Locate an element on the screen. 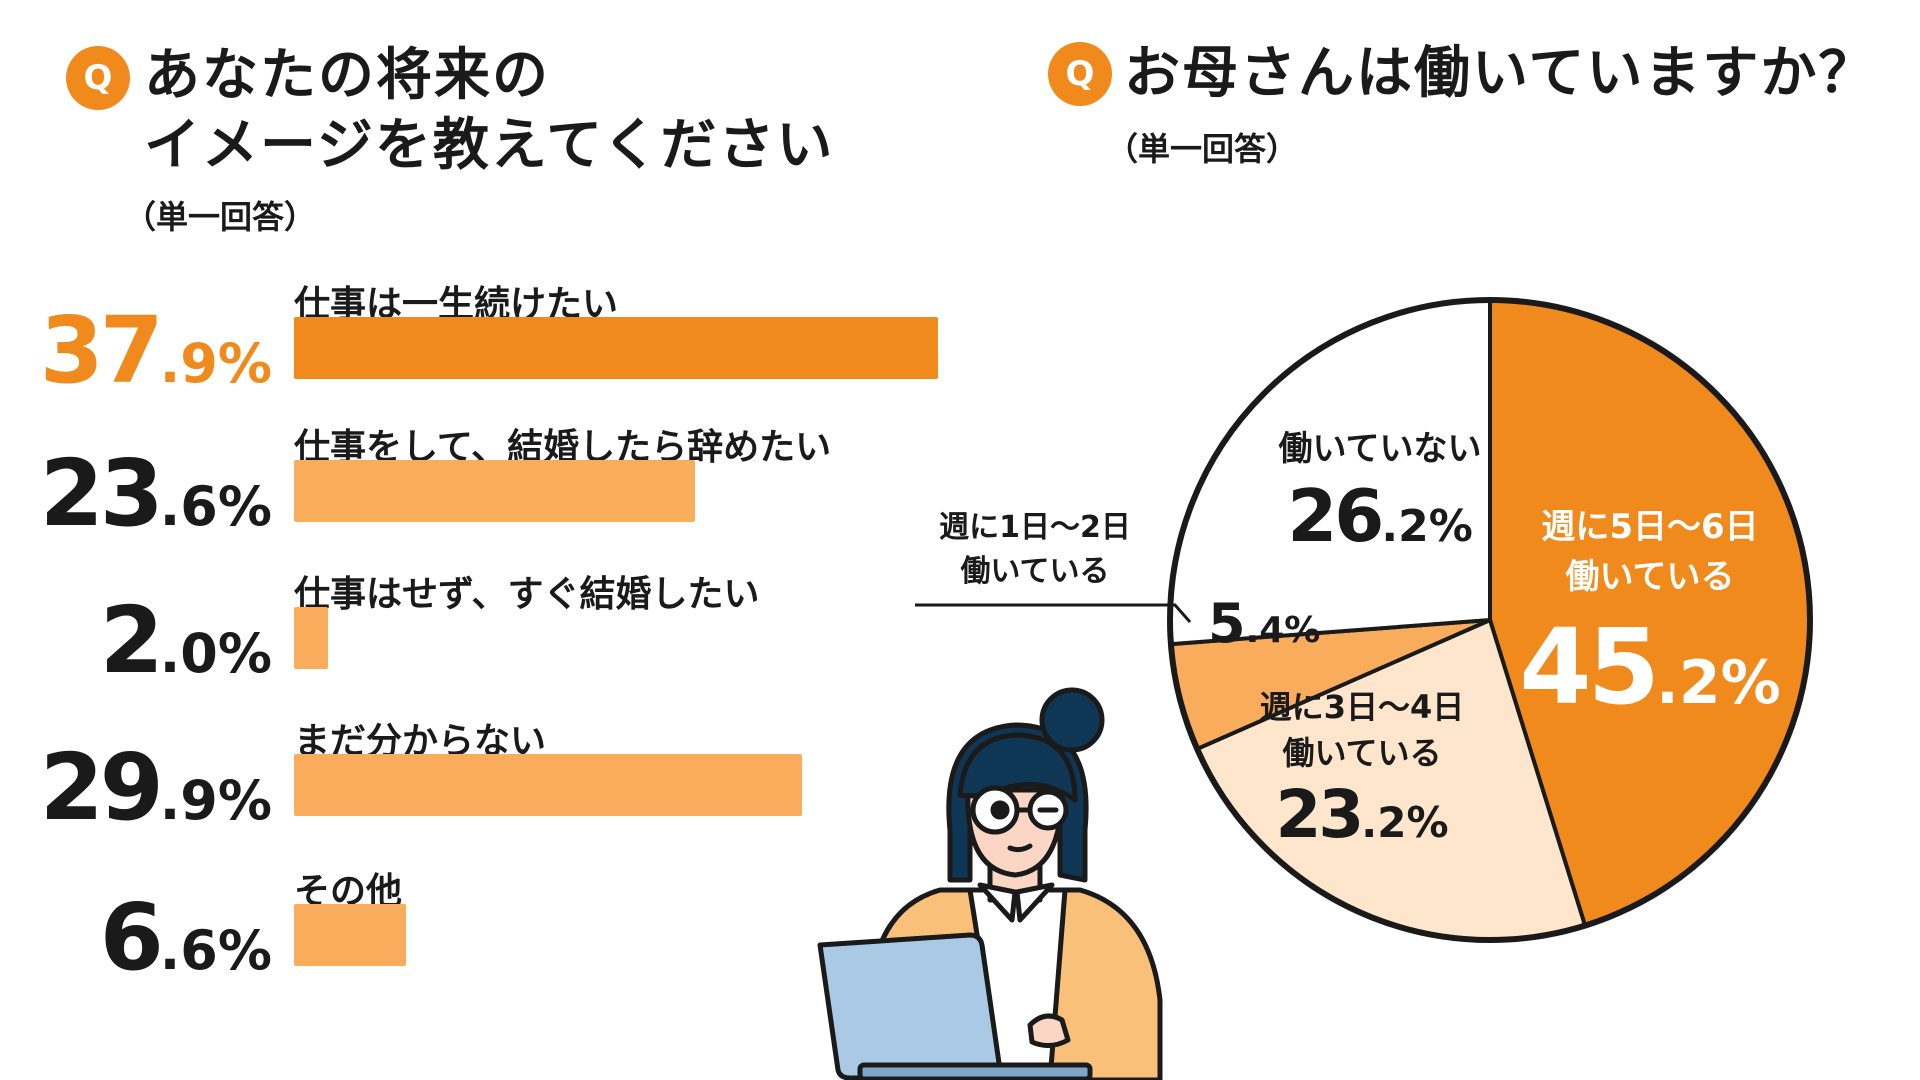  bar-row: 仕事はせず、すぐ結婚したい 2.0% is located at coordinates (480, 629).